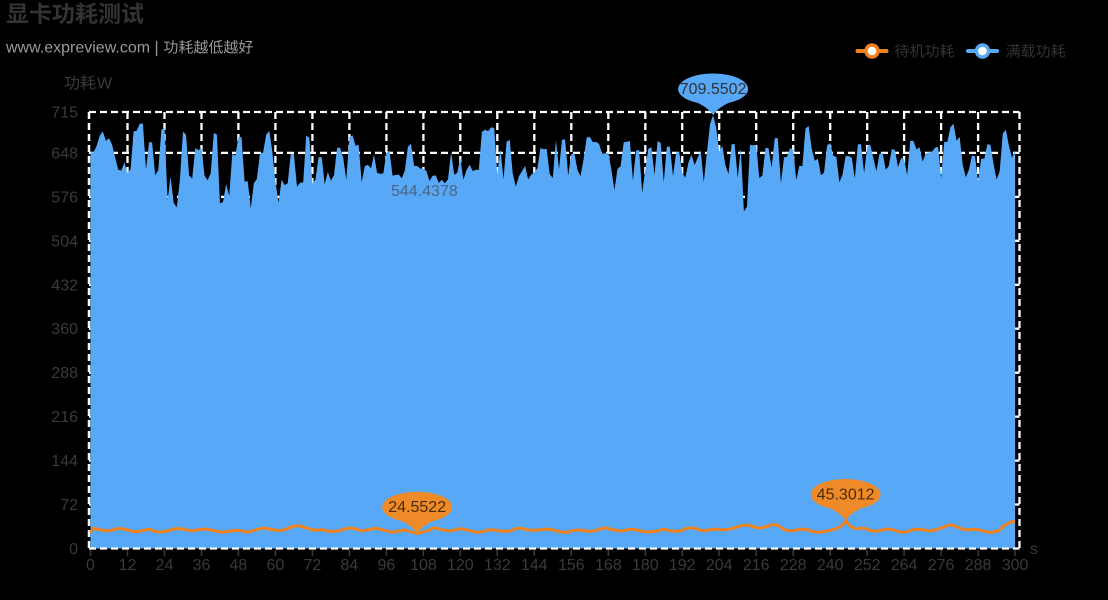 Image resolution: width=1108 pixels, height=600 pixels. I want to click on svg-text: 264, so click(904, 565).